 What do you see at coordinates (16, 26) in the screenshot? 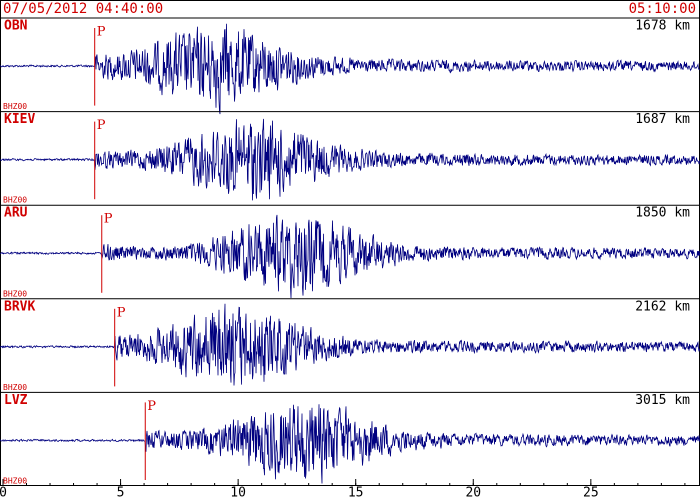
I see `station-name: OBN` at bounding box center [16, 26].